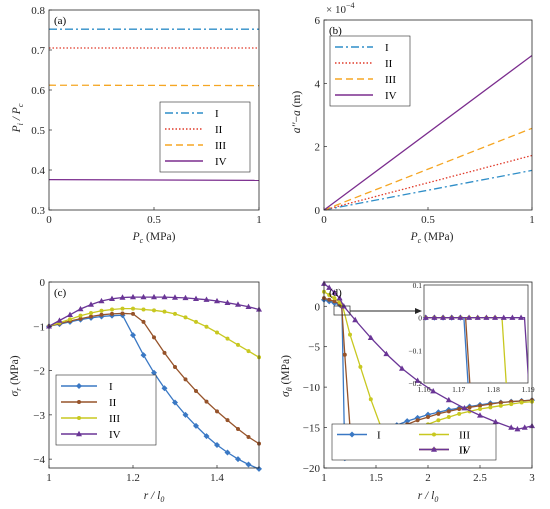 The image size is (550, 509). I want to click on panel-b-xlabel: Pc (MPa), so click(432, 238).